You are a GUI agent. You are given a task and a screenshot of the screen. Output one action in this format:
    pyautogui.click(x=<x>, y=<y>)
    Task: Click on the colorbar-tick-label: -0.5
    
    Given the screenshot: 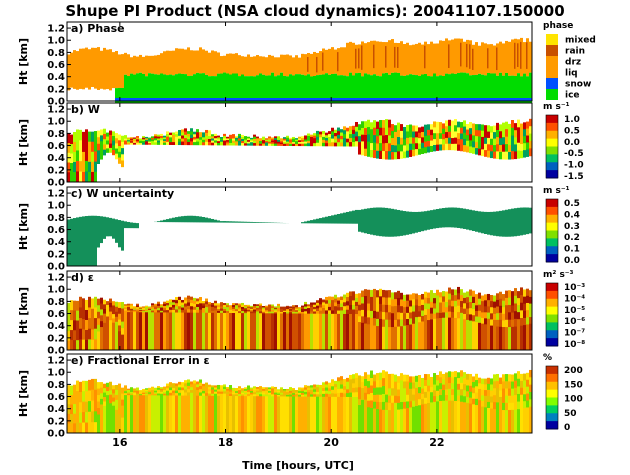 What is the action you would take?
    pyautogui.click(x=574, y=154)
    